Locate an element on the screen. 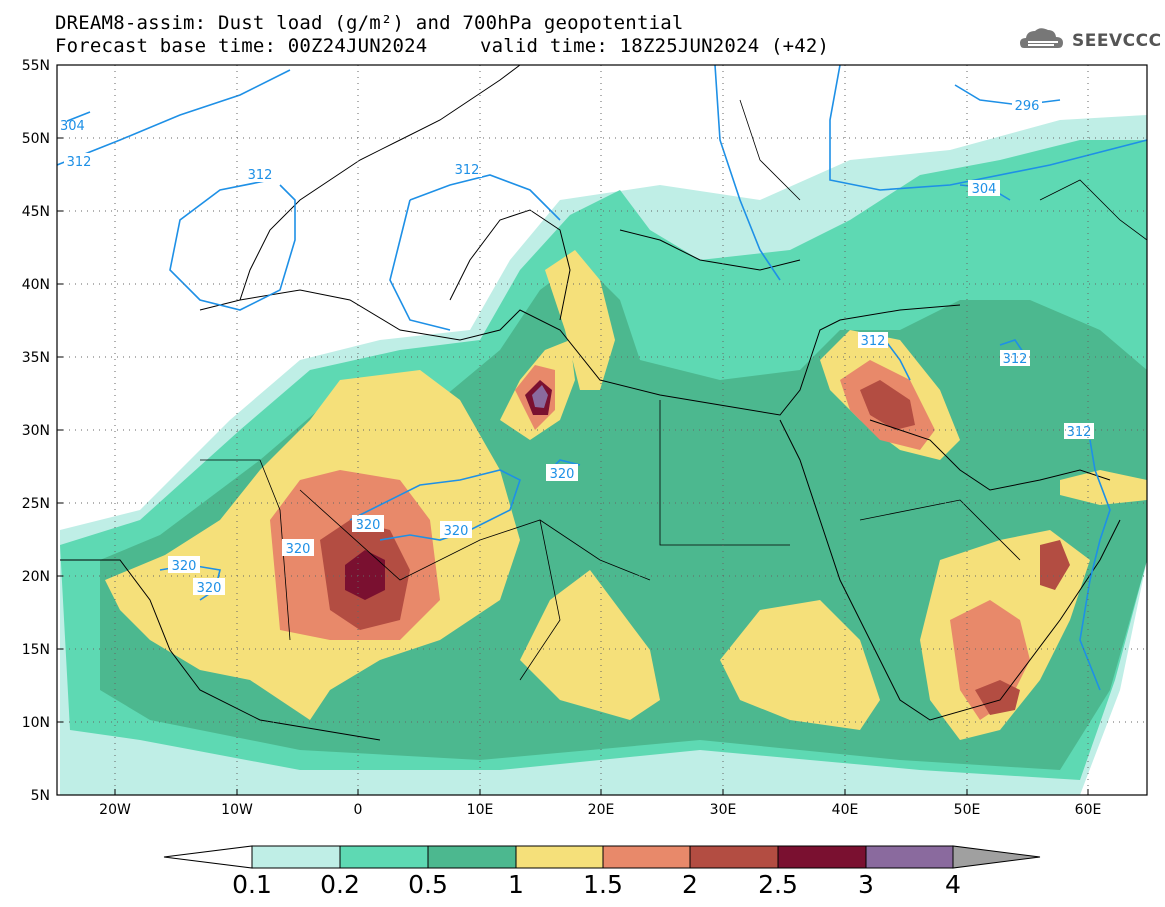 This screenshot has width=1165, height=907. lat-label: 15N is located at coordinates (36, 650).